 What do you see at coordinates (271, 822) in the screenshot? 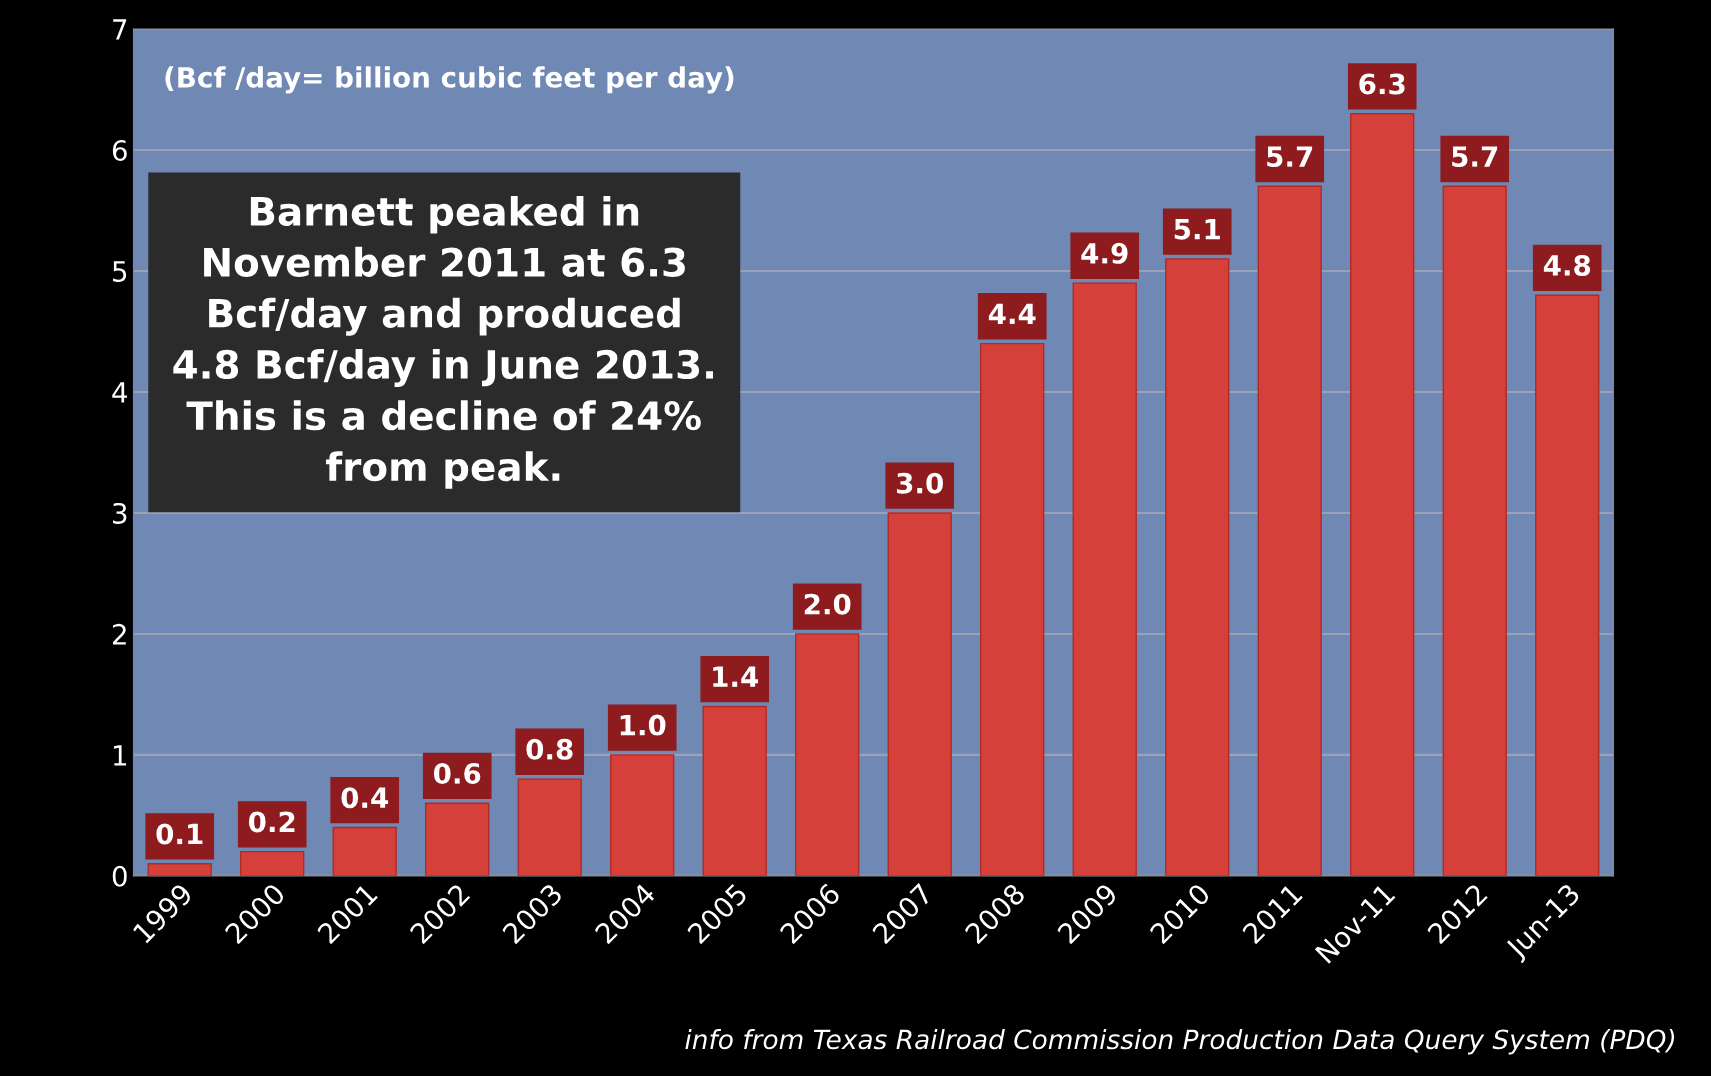
I see `data-label: 0.2` at bounding box center [271, 822].